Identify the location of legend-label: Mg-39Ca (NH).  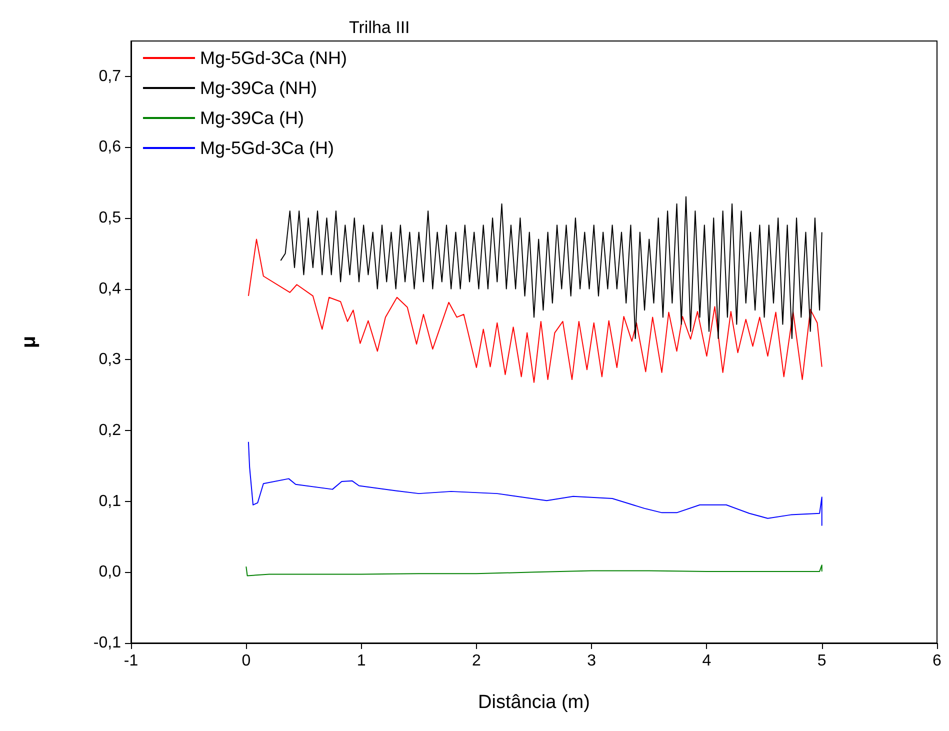
(259, 88).